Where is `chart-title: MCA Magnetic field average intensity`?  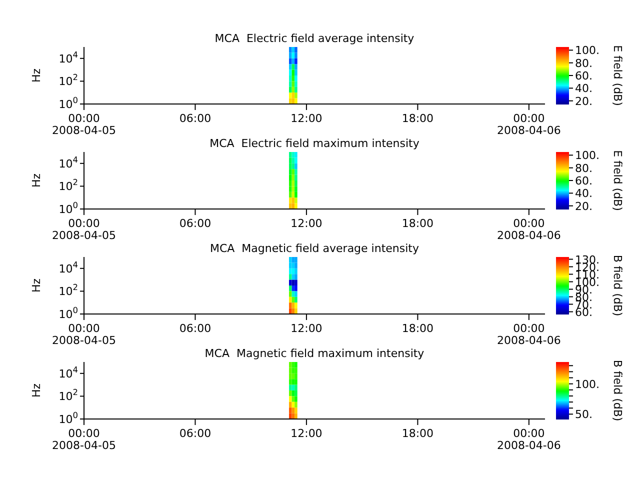
chart-title: MCA Magnetic field average intensity is located at coordinates (314, 248).